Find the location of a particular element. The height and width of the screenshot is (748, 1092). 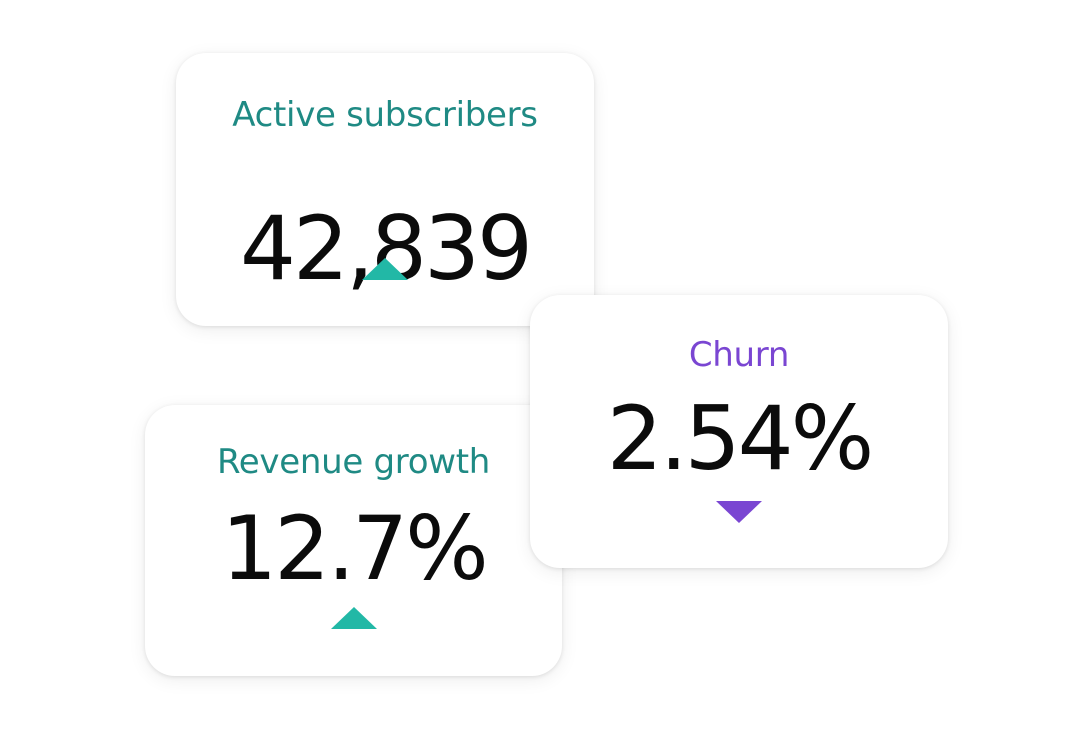

triangle-down-icon is located at coordinates (739, 512).